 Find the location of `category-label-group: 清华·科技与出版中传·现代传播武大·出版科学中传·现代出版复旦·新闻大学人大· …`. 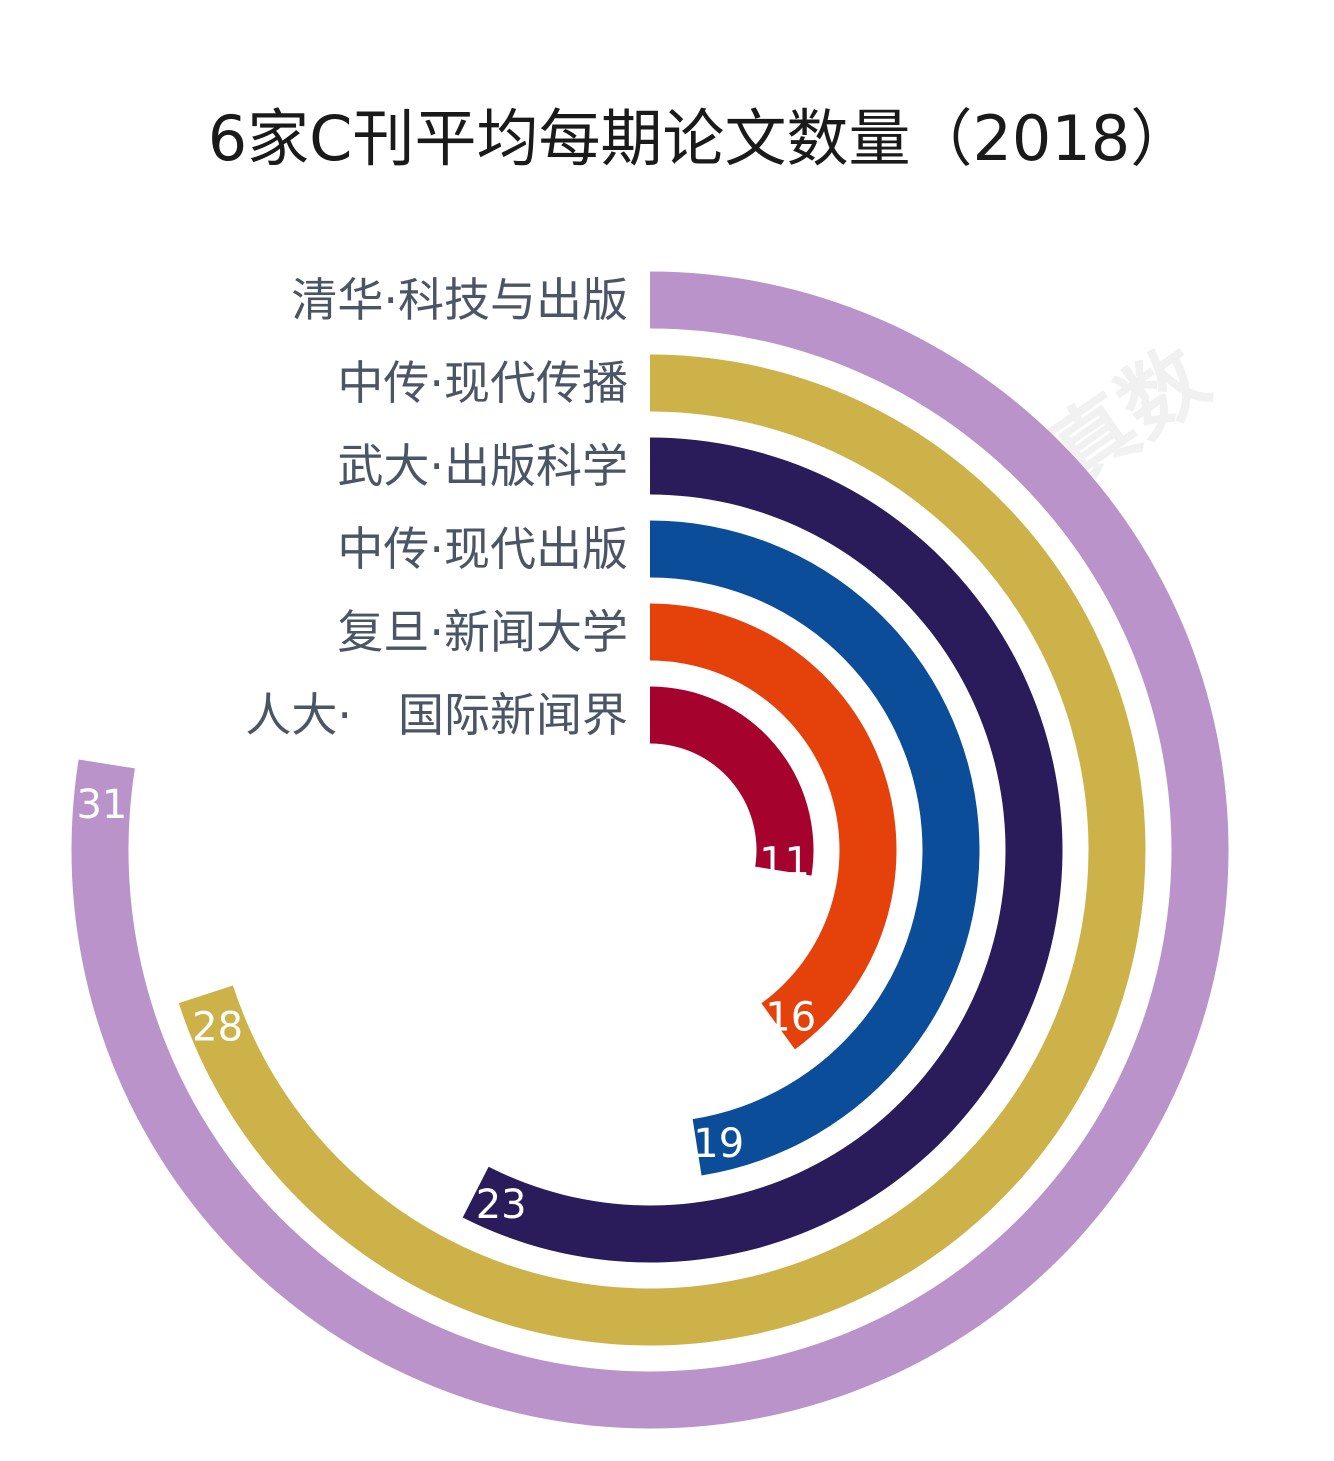

category-label-group: 清华·科技与出版中传·现代传播武大·出版科学中传·现代出版复旦·新闻大学人大· … is located at coordinates (436, 507).